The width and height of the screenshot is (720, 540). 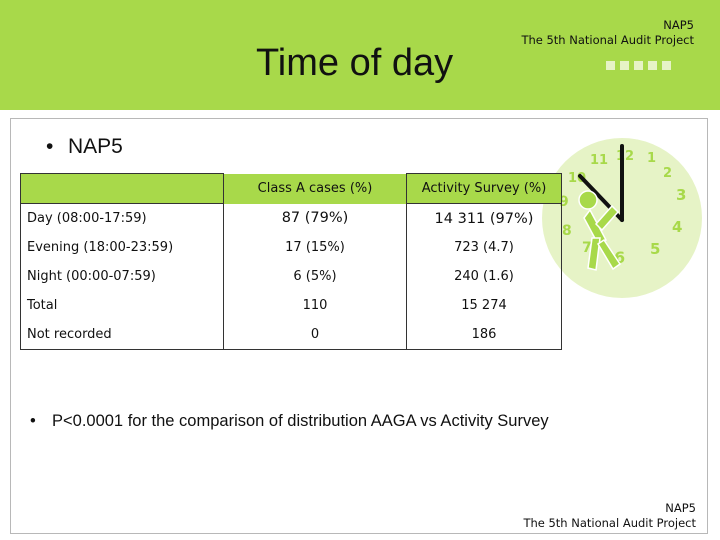 I want to click on table-header-row: Class A cases (%) Activity Survey (%), so click(x=291, y=188).